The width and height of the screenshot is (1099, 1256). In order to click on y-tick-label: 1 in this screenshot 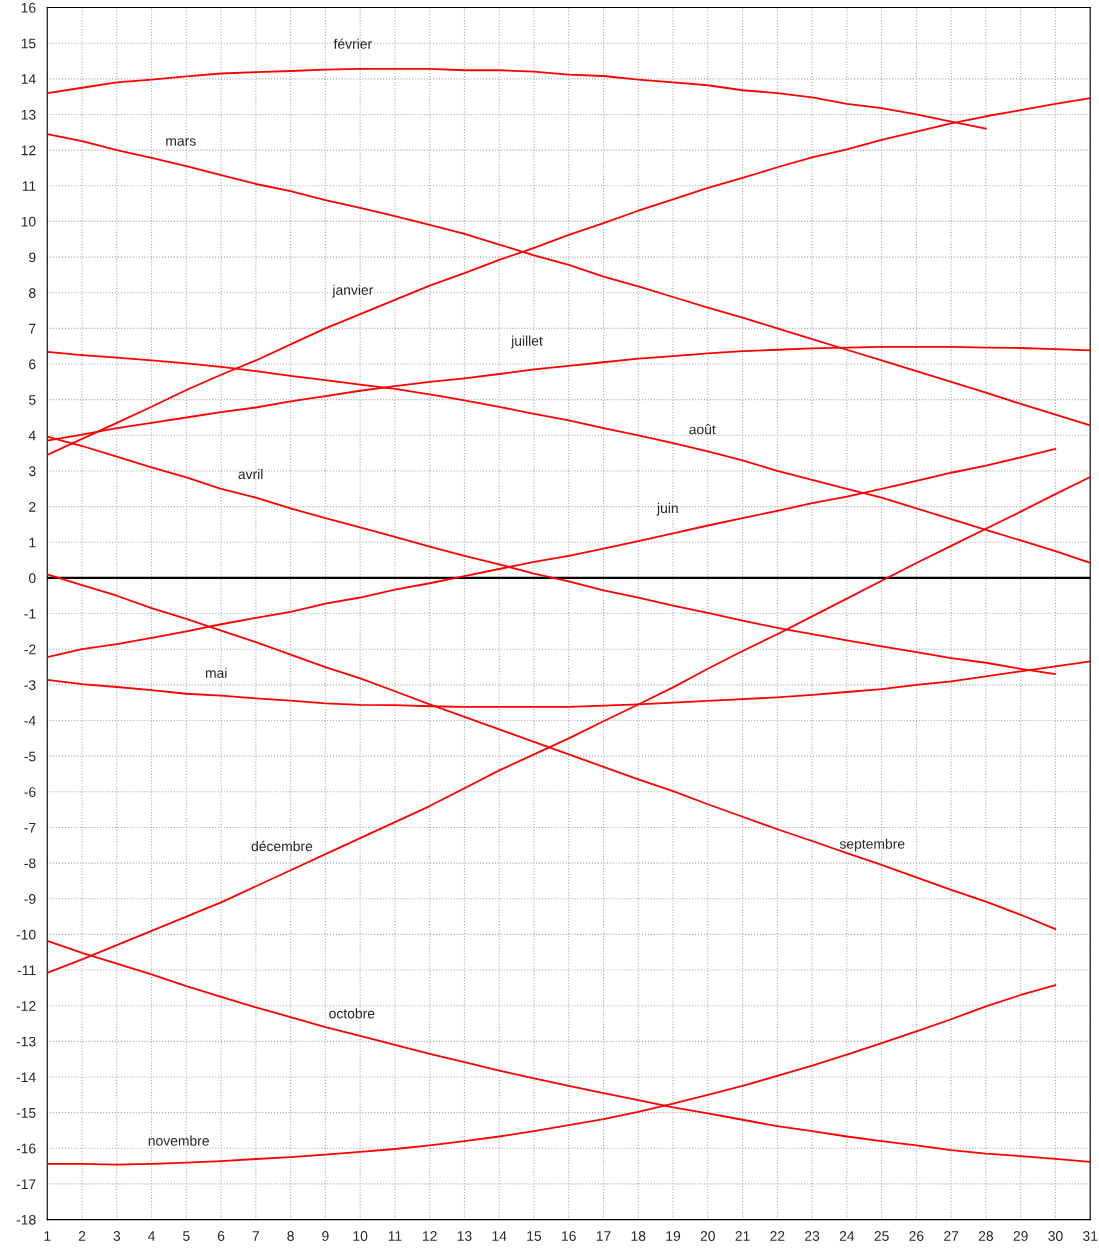, I will do `click(32, 542)`.